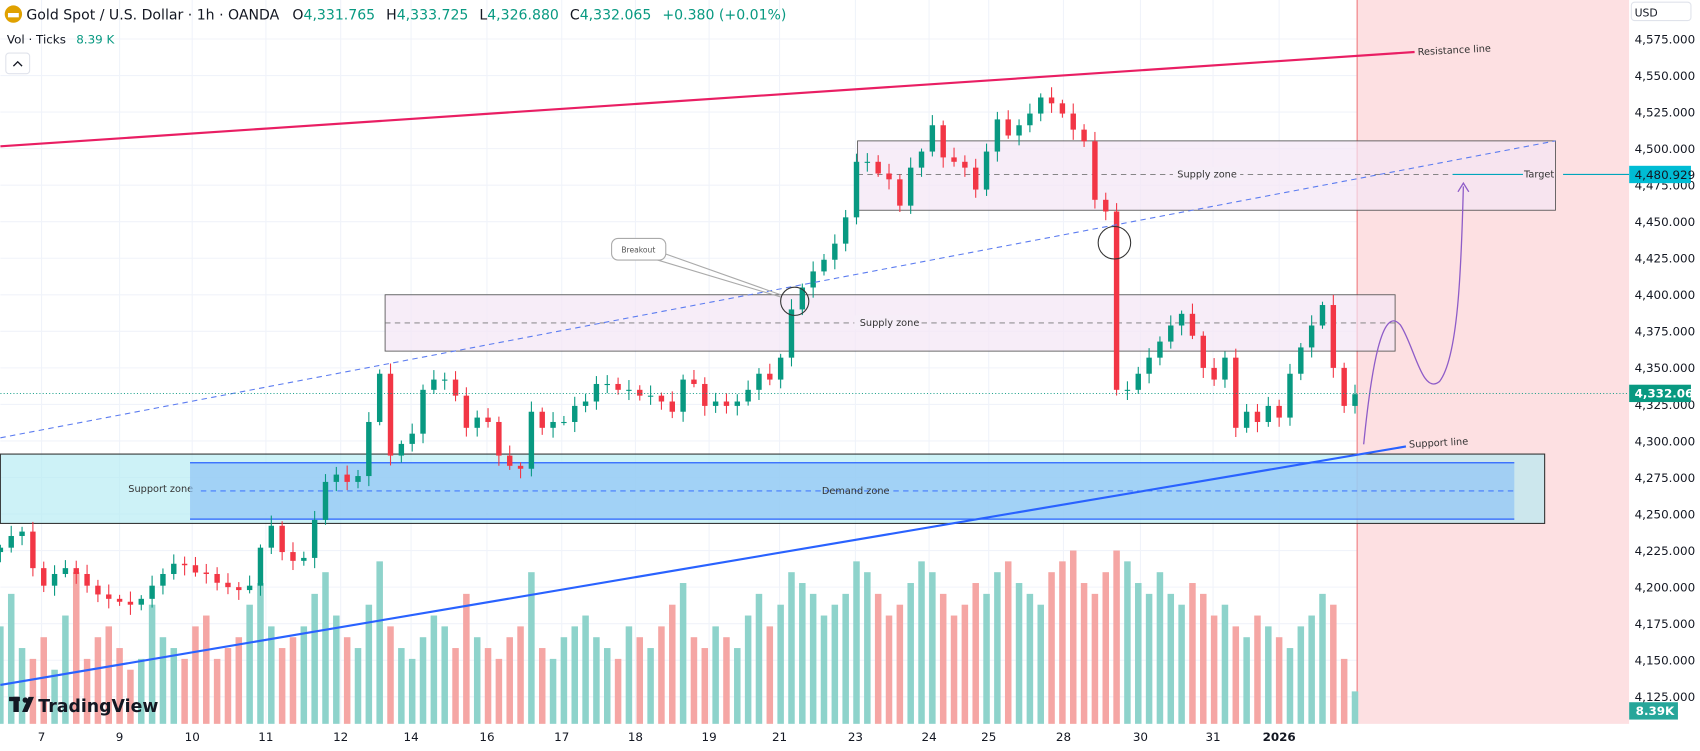 The image size is (1700, 751). I want to click on price-tick-label: 4,225.000, so click(1665, 551).